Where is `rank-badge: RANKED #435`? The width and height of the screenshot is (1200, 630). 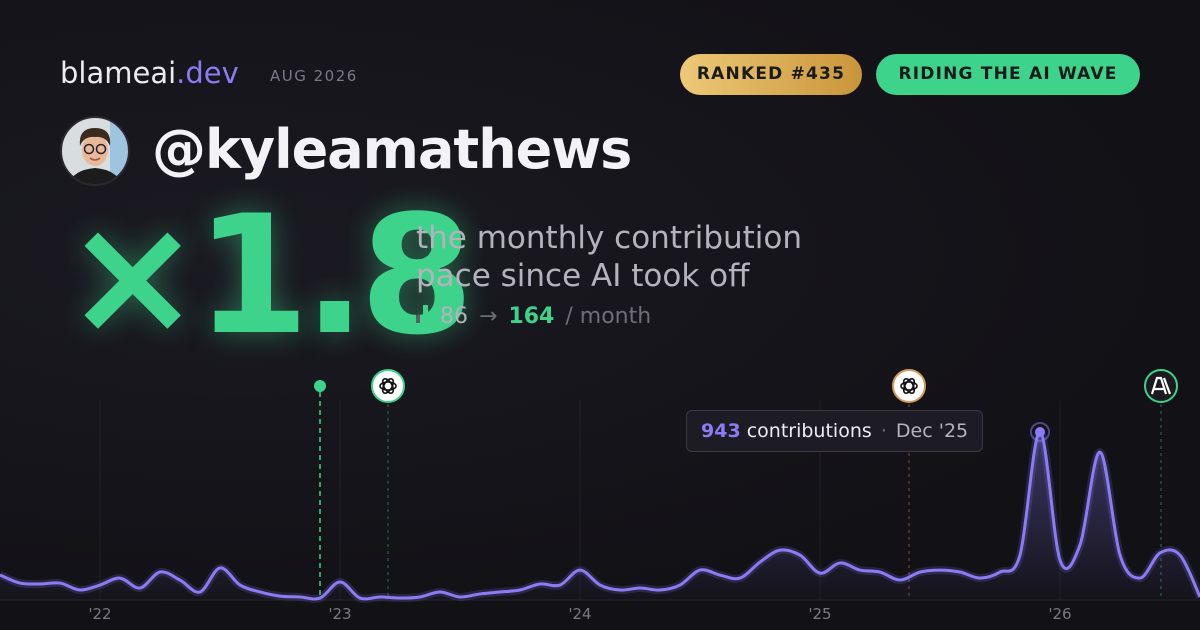
rank-badge: RANKED #435 is located at coordinates (771, 74).